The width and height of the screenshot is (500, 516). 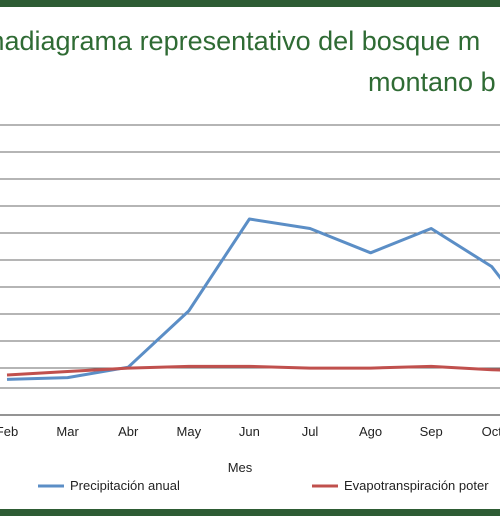 What do you see at coordinates (240, 467) in the screenshot?
I see `x-axis-label: Mes` at bounding box center [240, 467].